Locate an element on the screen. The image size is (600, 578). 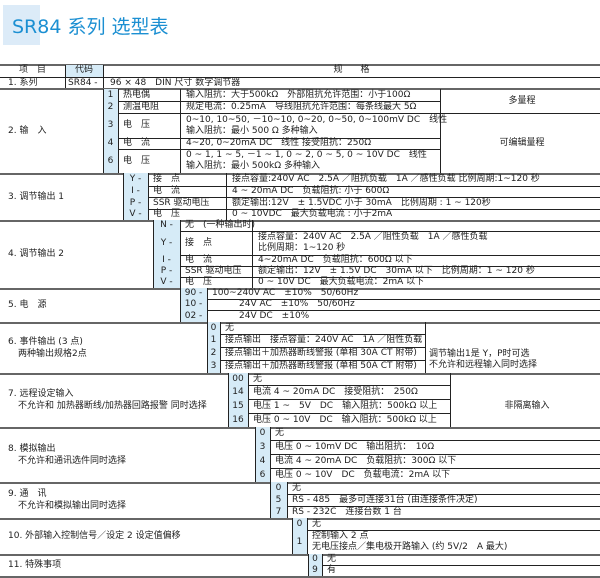
item-label-line: 10. 外部输入控制信号／设定 2 设定值偏移 is located at coordinates (94, 536).